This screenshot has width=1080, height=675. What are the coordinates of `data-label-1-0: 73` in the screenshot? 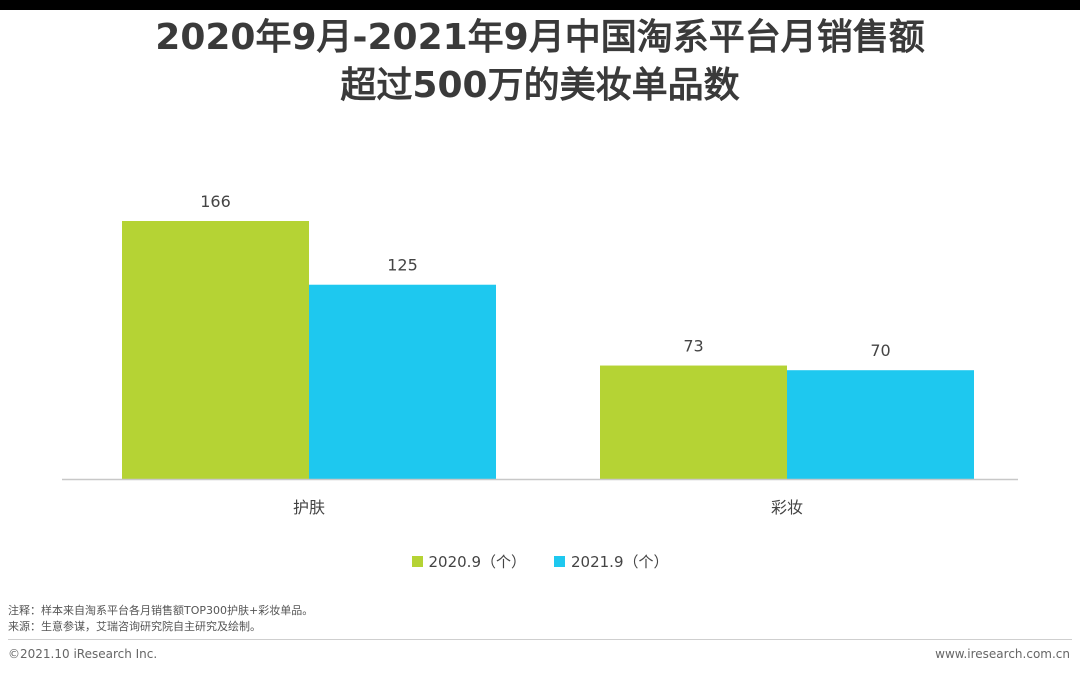 It's located at (693, 346).